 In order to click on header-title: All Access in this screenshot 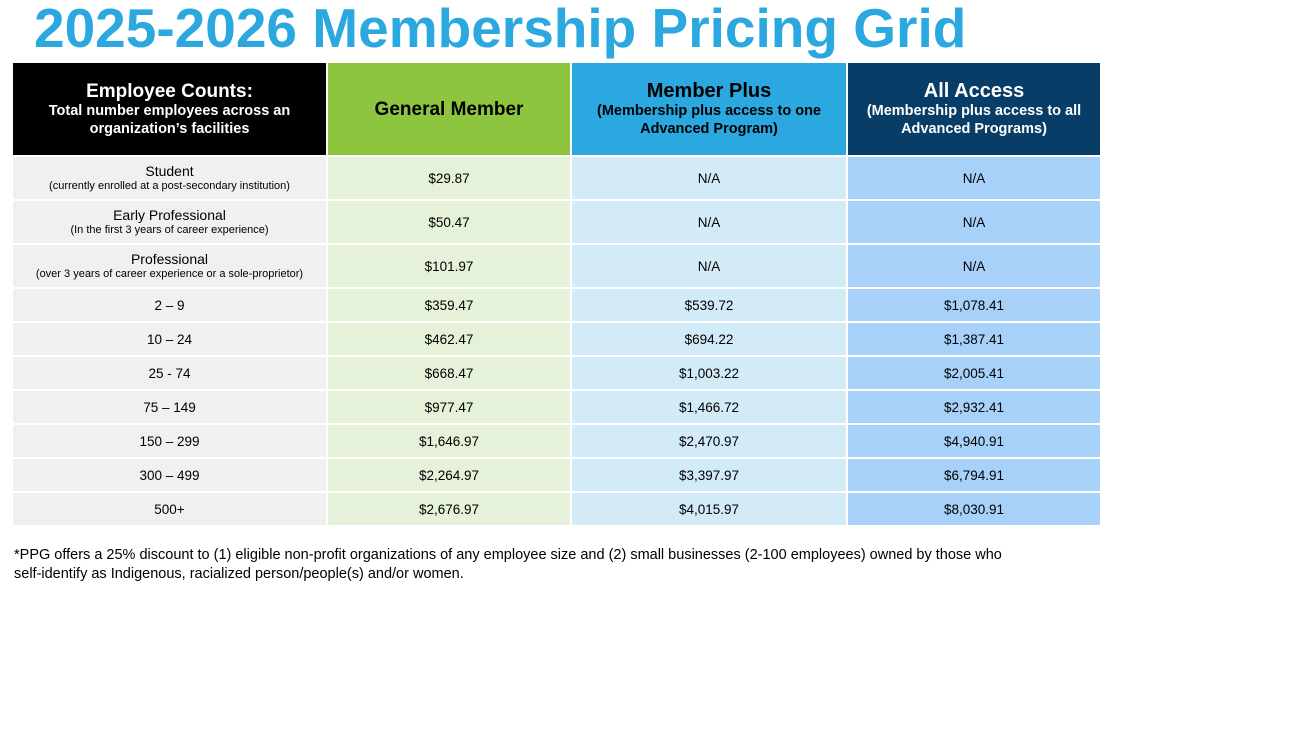, I will do `click(974, 90)`.